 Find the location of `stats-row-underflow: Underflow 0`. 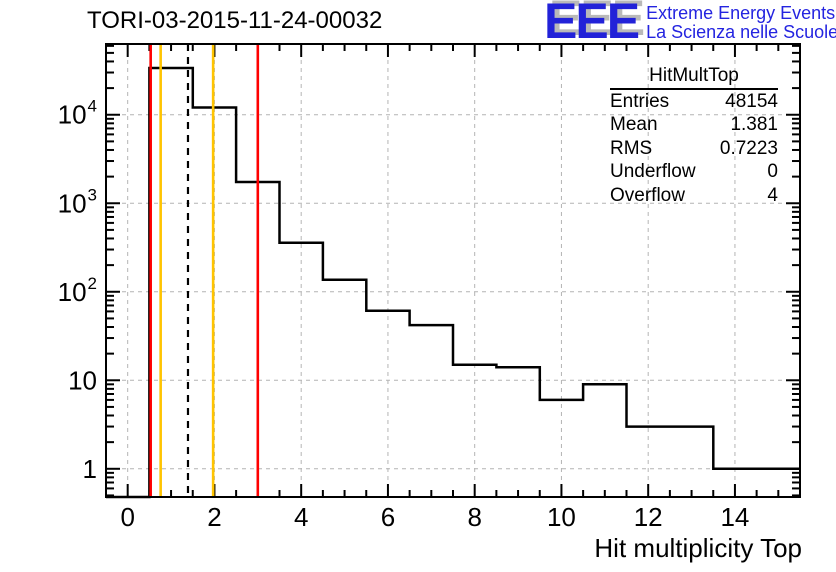

stats-row-underflow: Underflow 0 is located at coordinates (694, 171).